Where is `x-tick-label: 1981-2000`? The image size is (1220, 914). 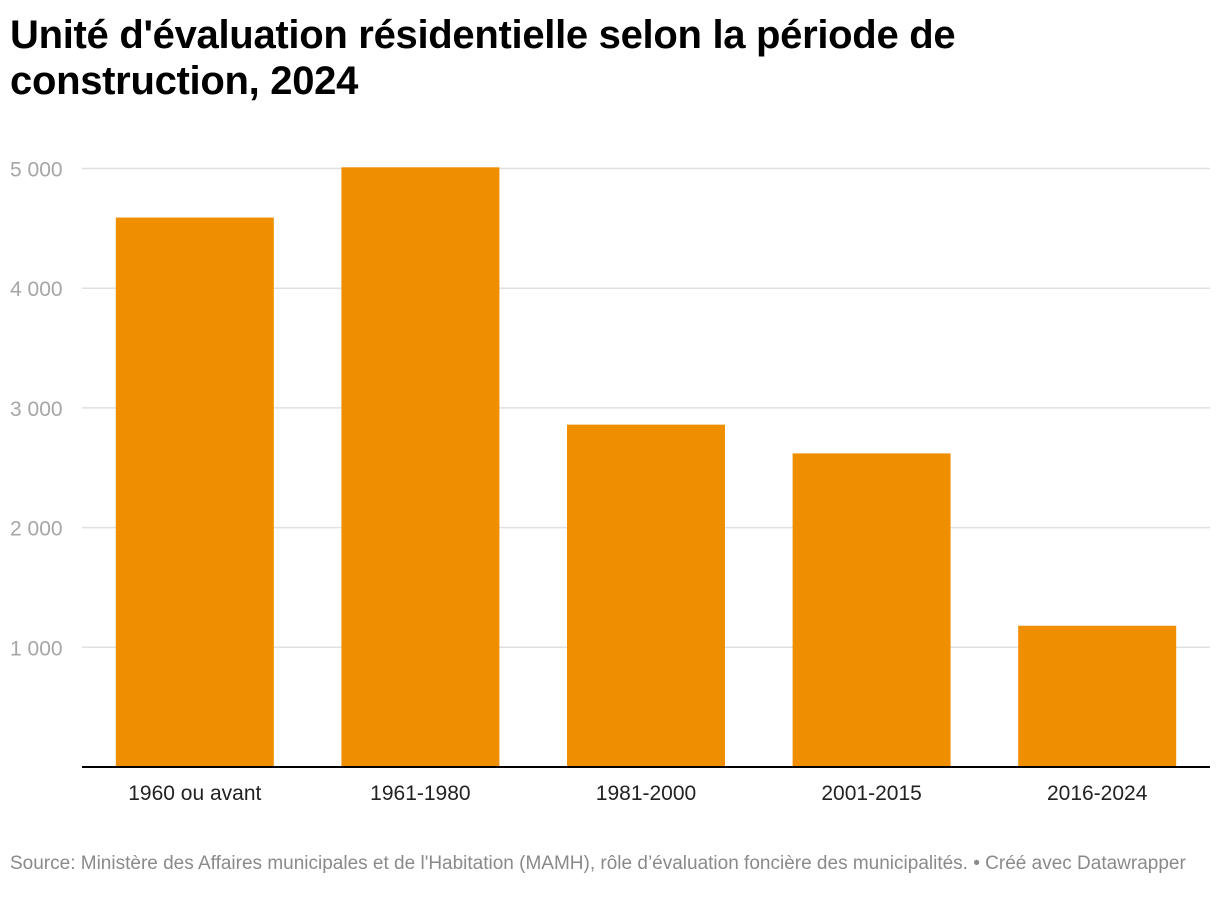
x-tick-label: 1981-2000 is located at coordinates (646, 793).